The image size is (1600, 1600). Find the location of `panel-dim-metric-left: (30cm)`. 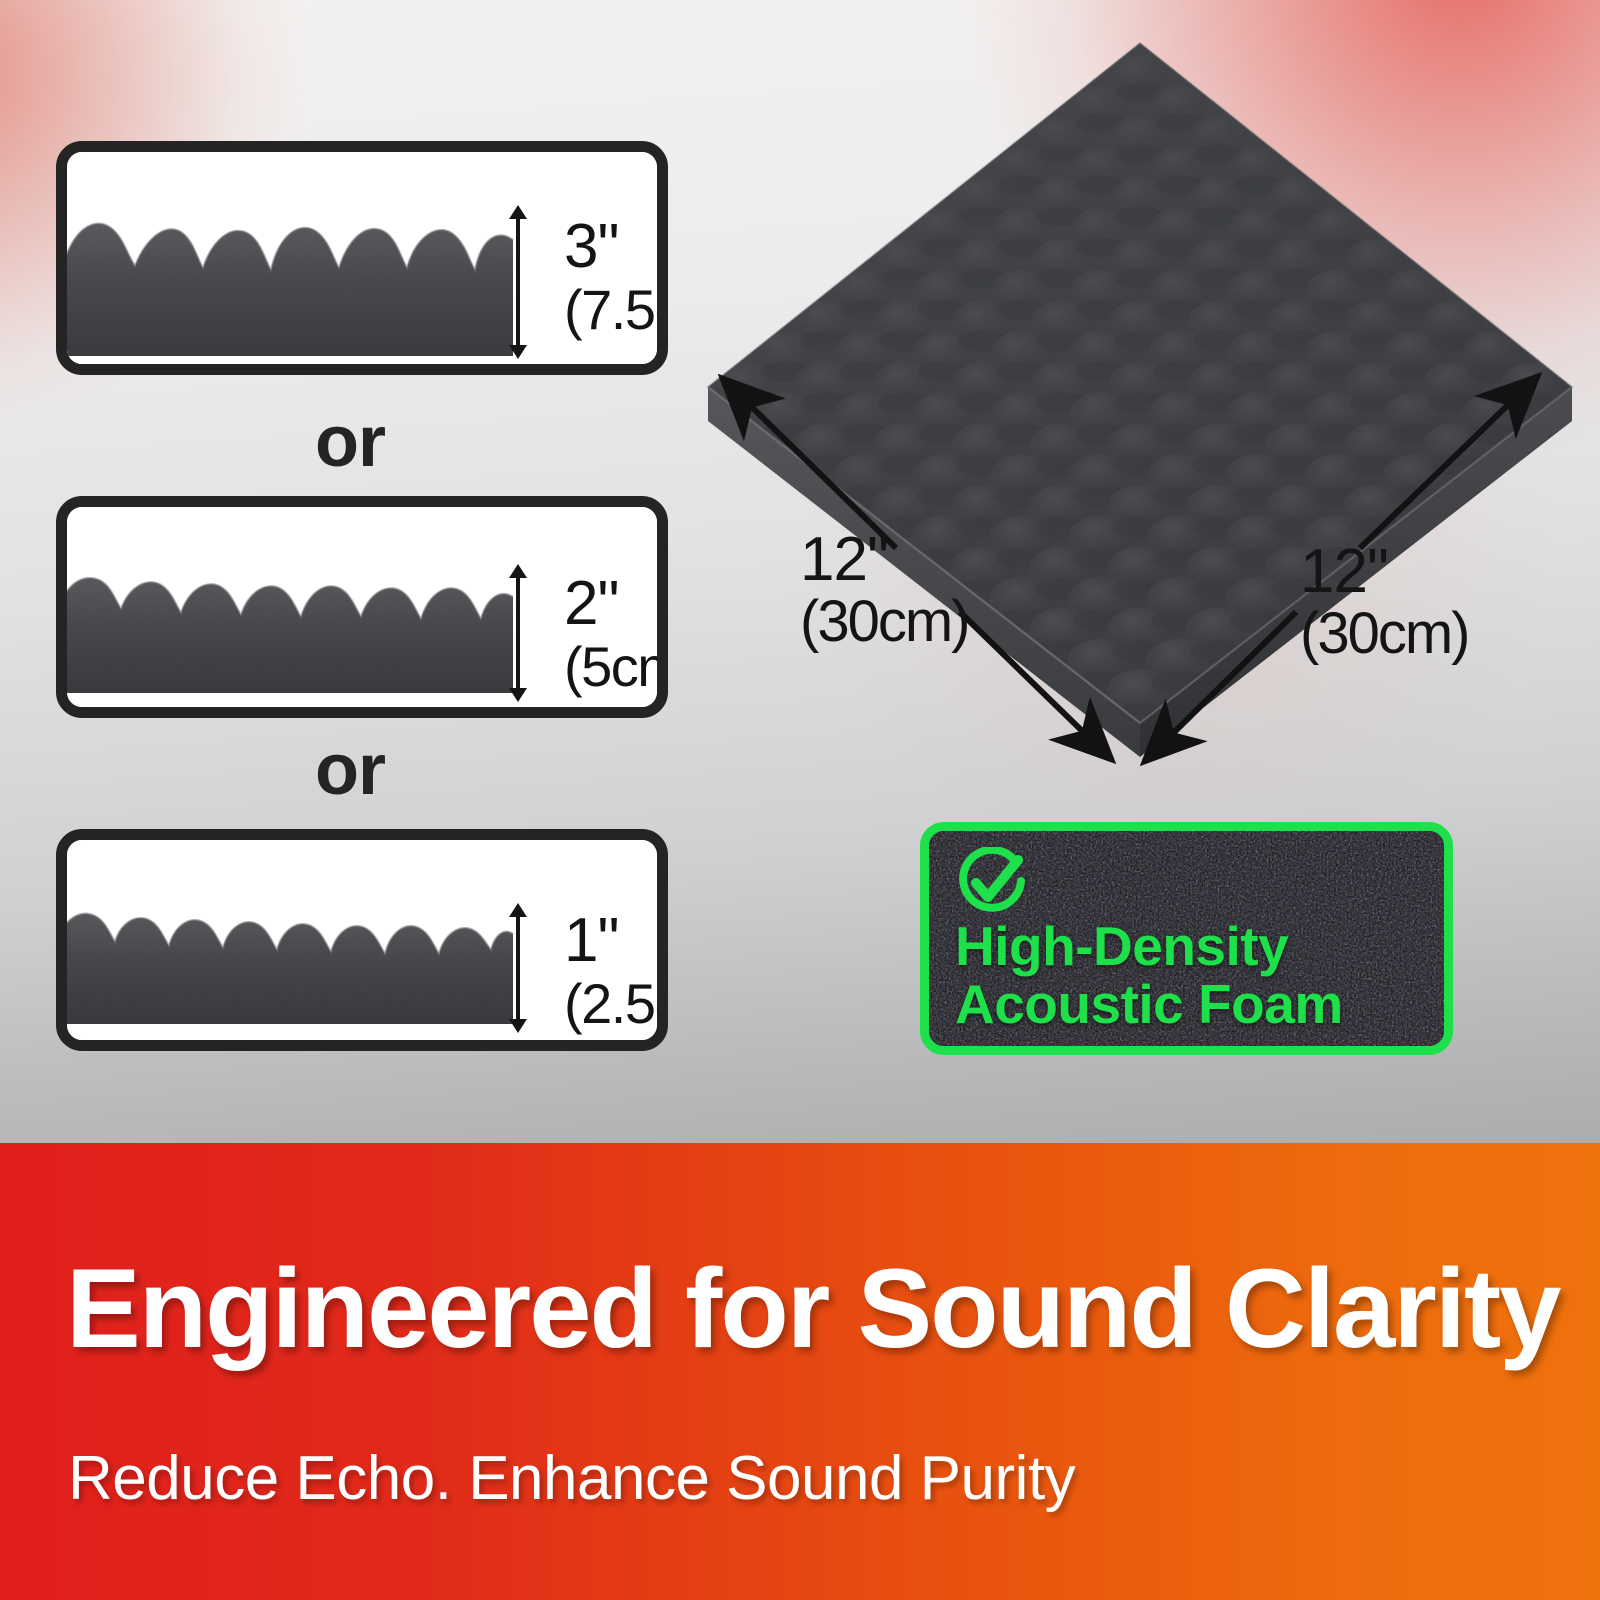

panel-dim-metric-left: (30cm) is located at coordinates (885, 622).